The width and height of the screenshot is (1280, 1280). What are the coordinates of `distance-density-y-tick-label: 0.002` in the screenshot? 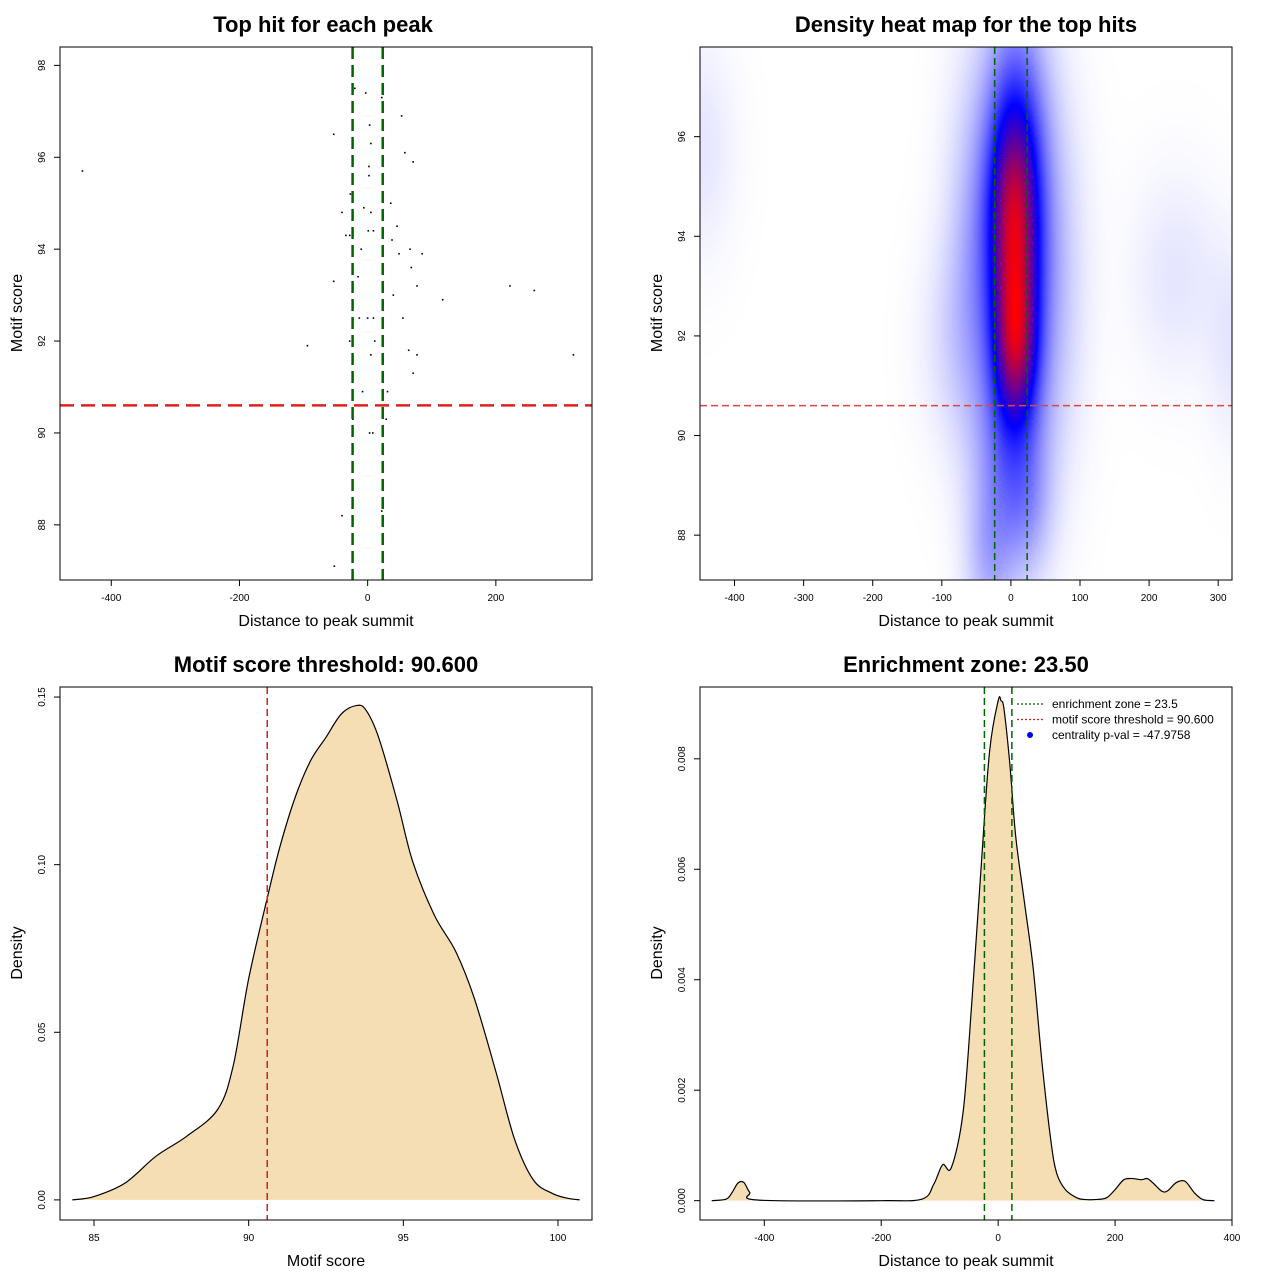 It's located at (682, 1089).